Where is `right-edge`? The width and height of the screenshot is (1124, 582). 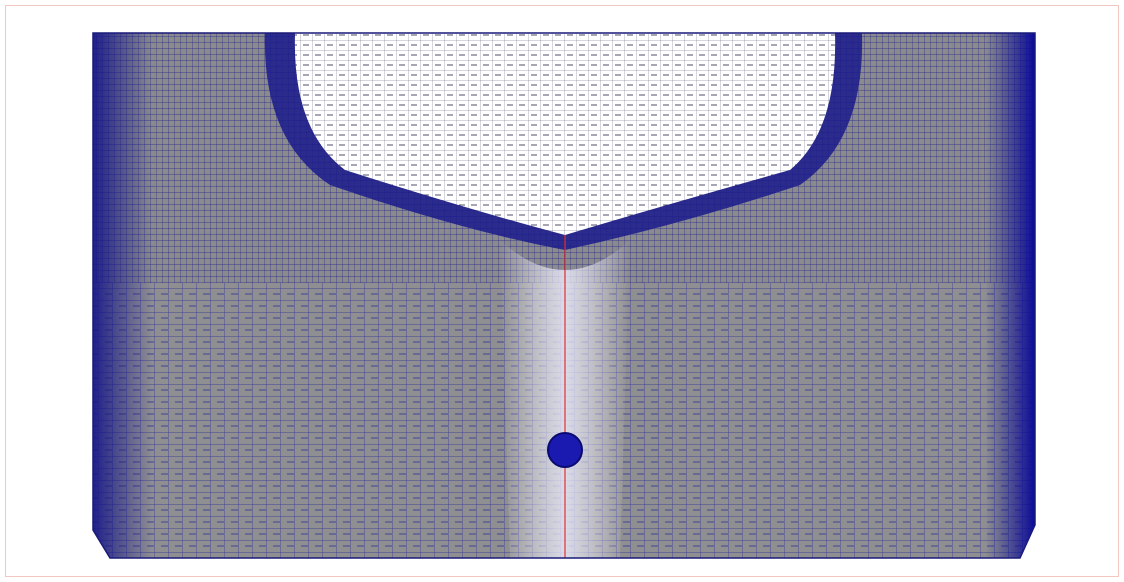 right-edge is located at coordinates (1010, 295).